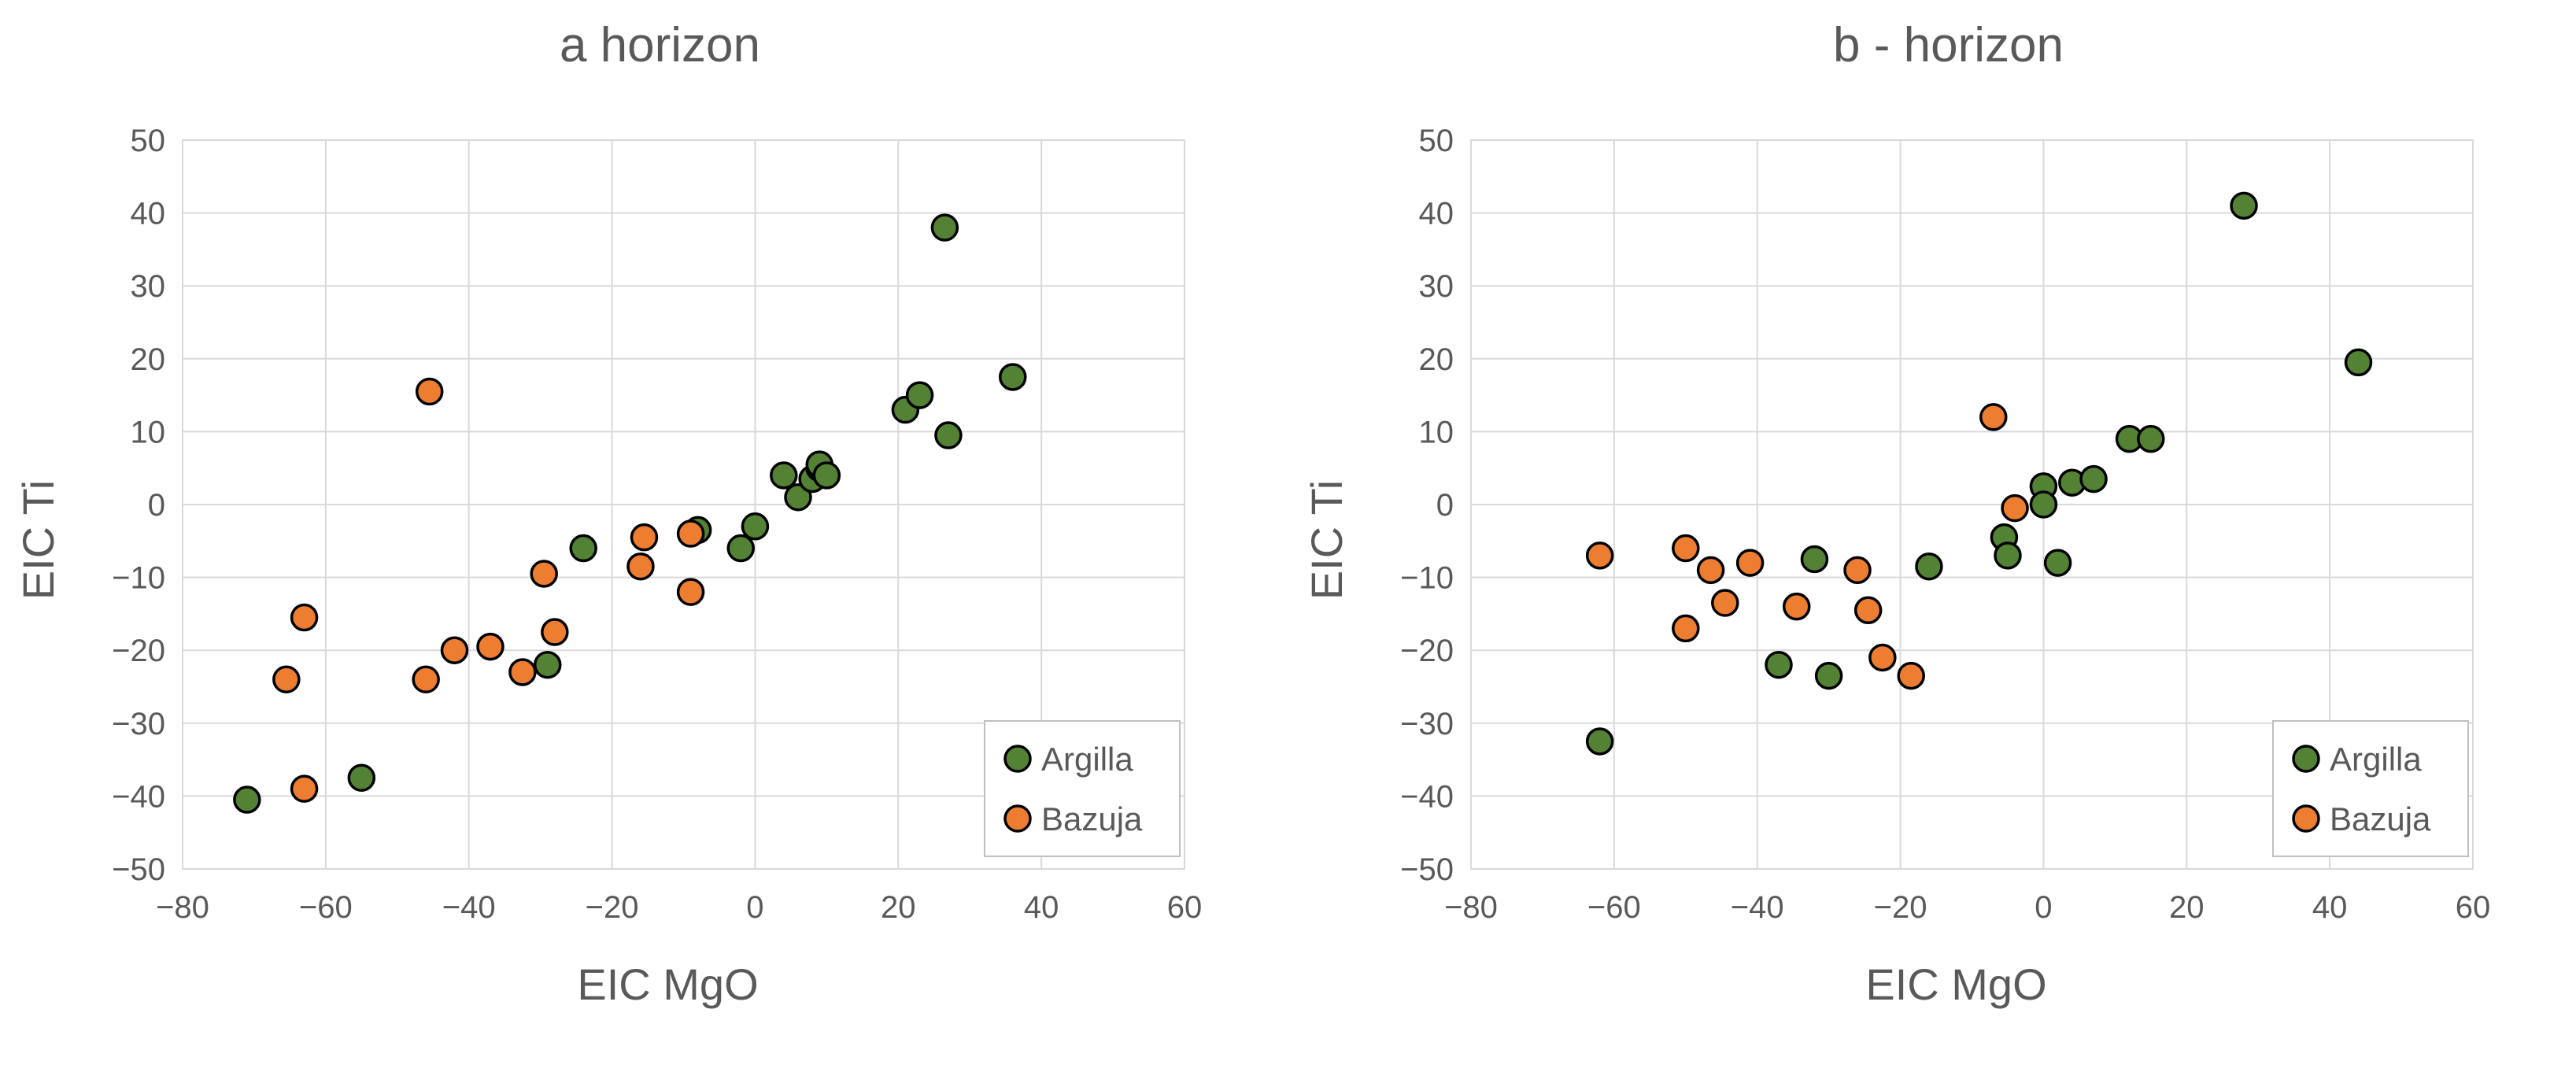  I want to click on chart-1-x-tick-label: 40, so click(2330, 908).